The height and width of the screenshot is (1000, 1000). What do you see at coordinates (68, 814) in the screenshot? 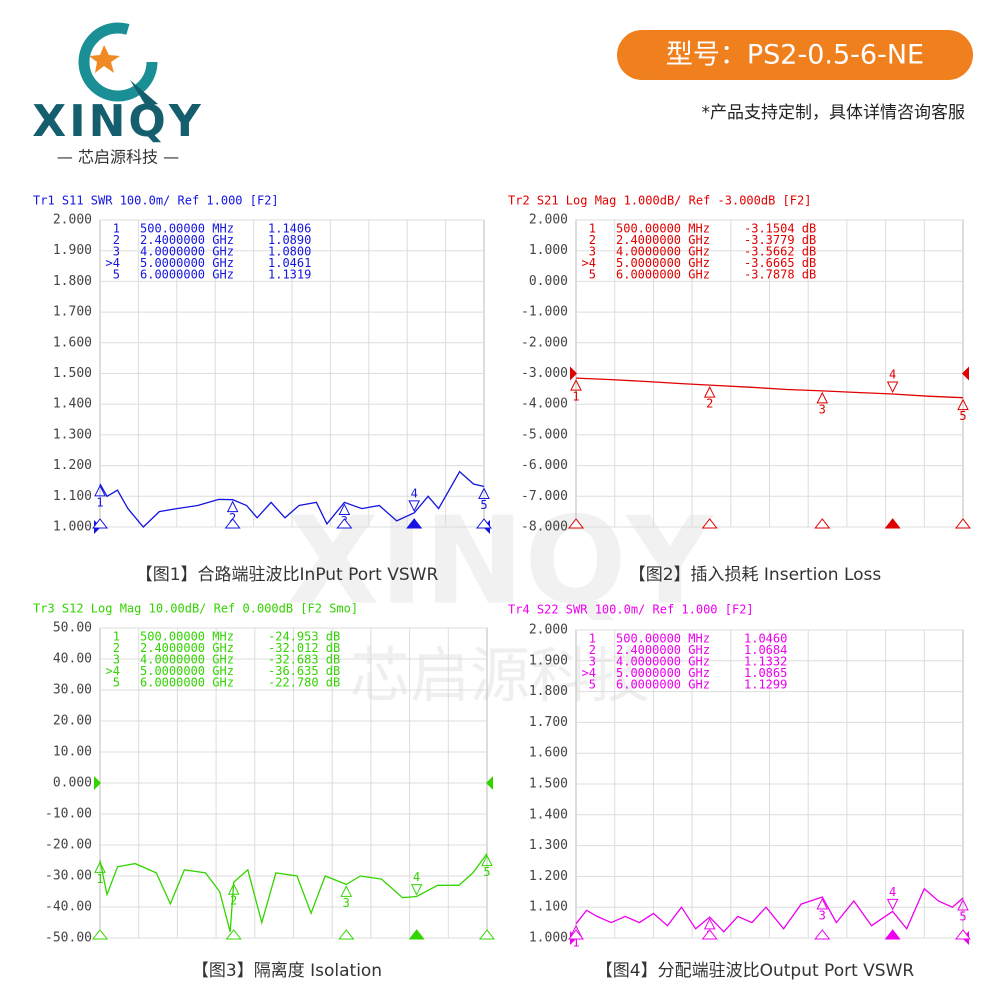
I see `y-tick-label: -10.00` at bounding box center [68, 814].